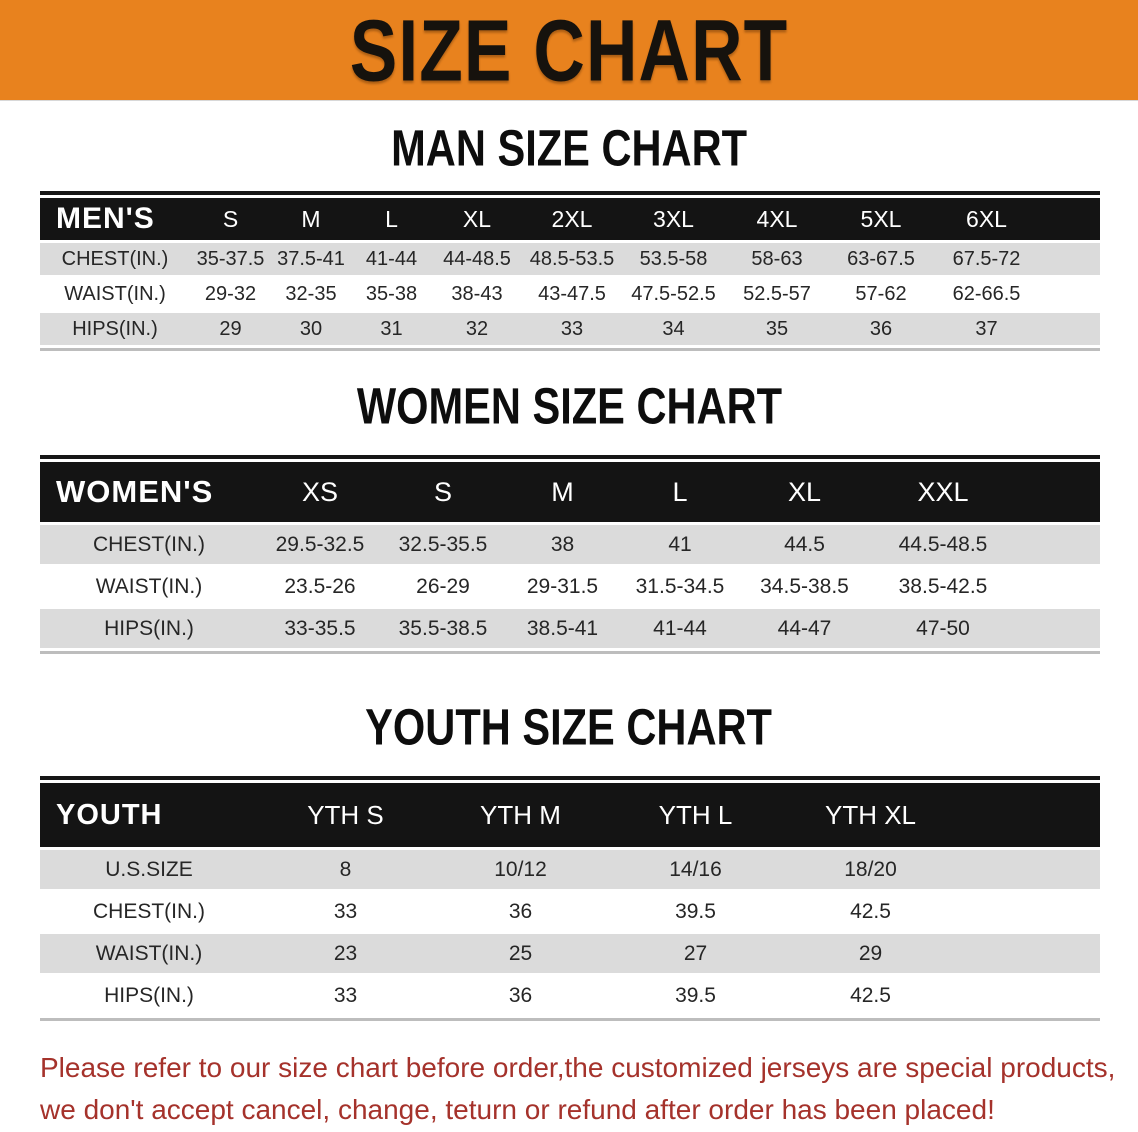 This screenshot has height=1132, width=1138. I want to click on size-value: 25, so click(520, 953).